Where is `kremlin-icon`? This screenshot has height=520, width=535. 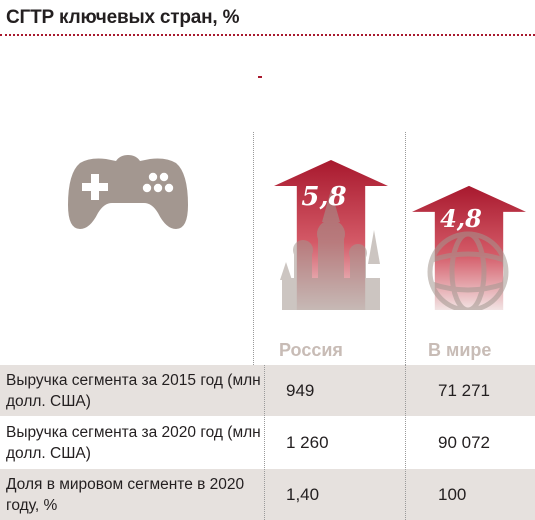
kremlin-icon is located at coordinates (330, 250).